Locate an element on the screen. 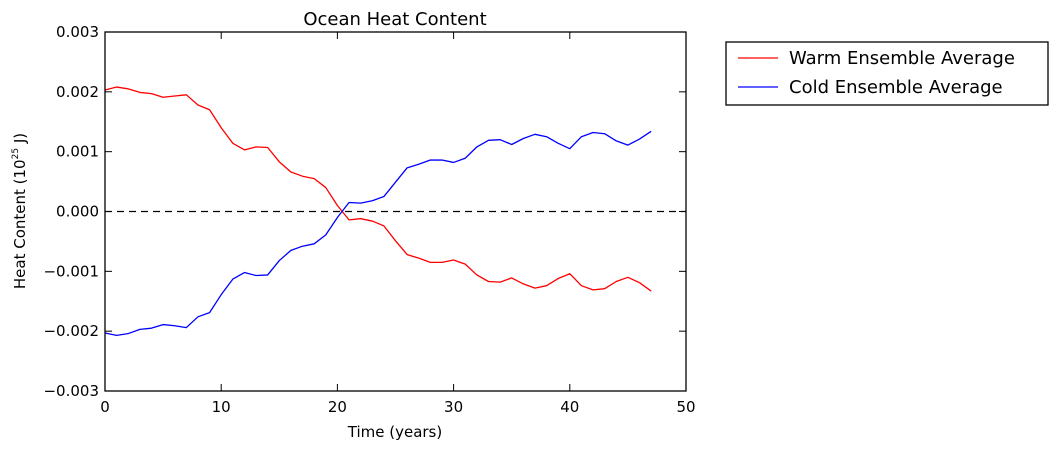  y-tick-label: −0.002 is located at coordinates (71, 331).